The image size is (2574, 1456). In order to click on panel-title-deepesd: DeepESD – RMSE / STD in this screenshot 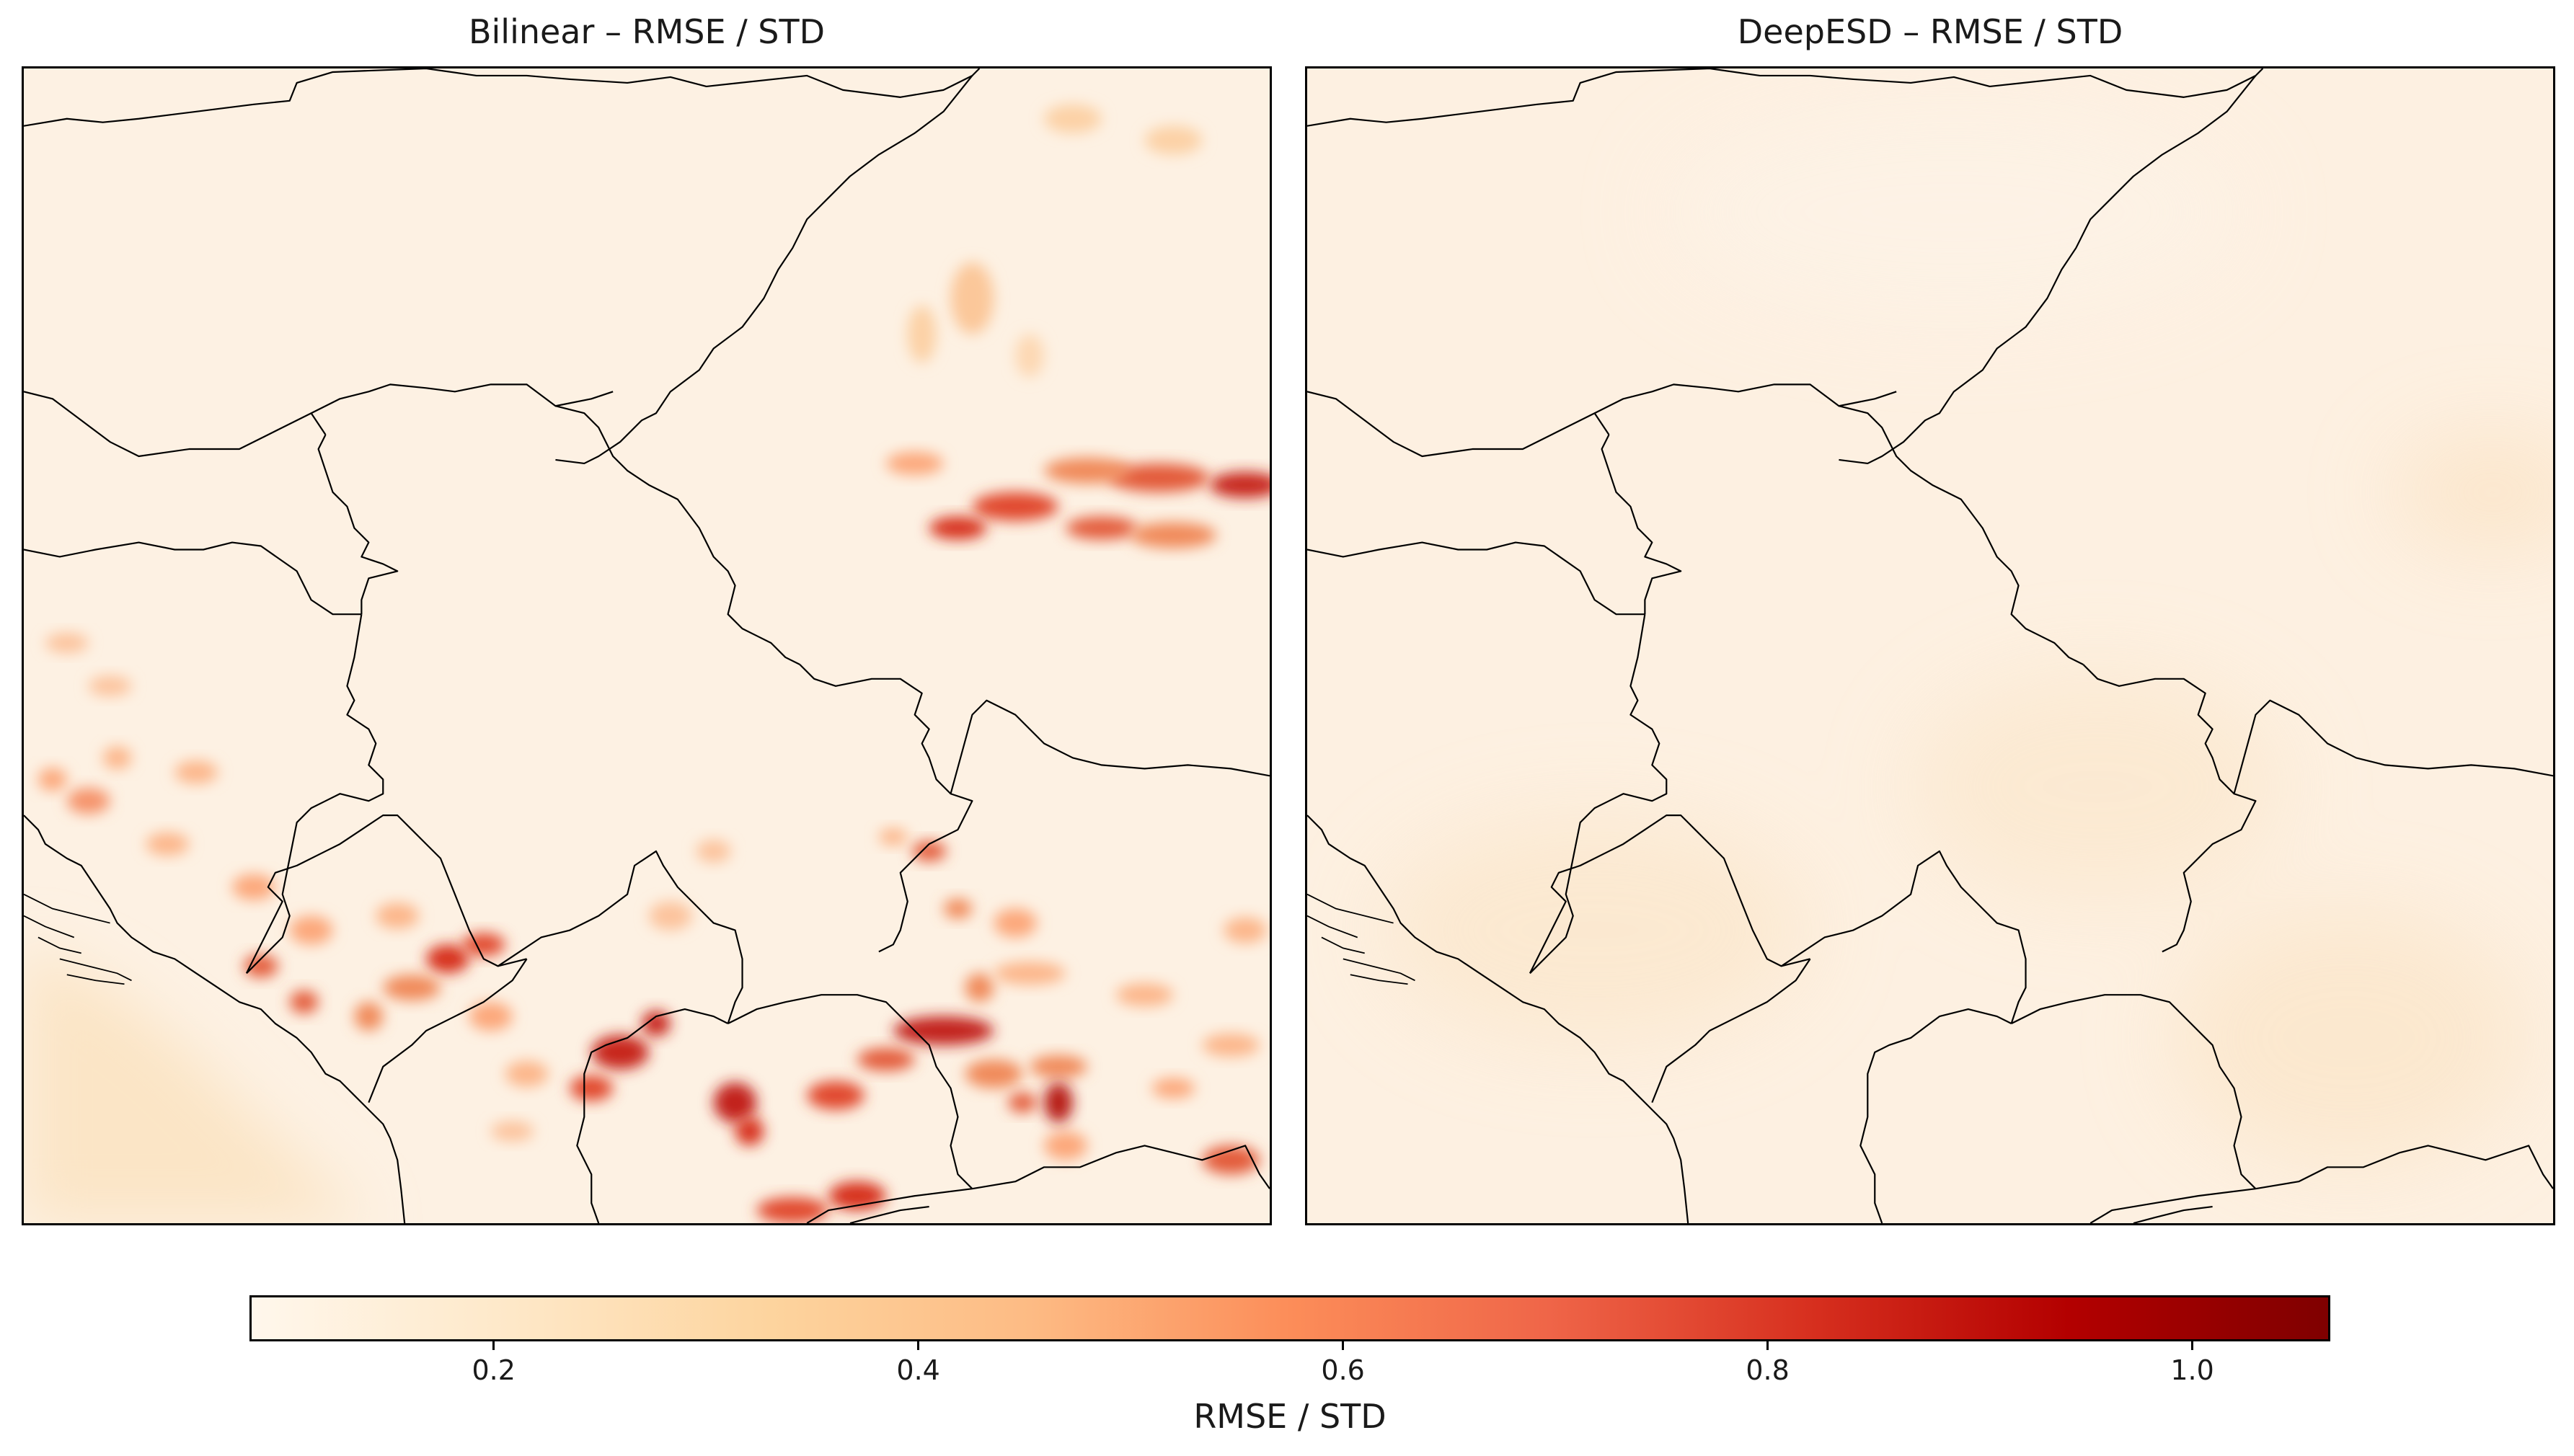, I will do `click(1930, 31)`.